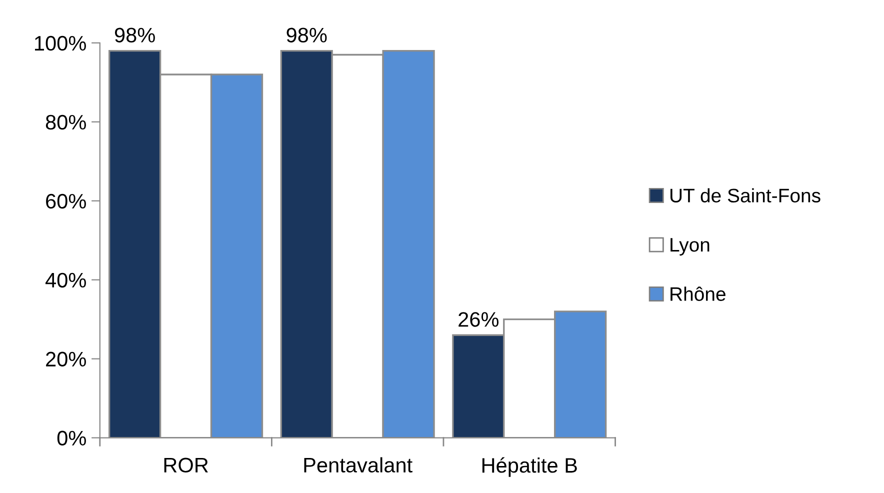 The height and width of the screenshot is (493, 884). What do you see at coordinates (529, 467) in the screenshot?
I see `x-tick-label: Hépatite B` at bounding box center [529, 467].